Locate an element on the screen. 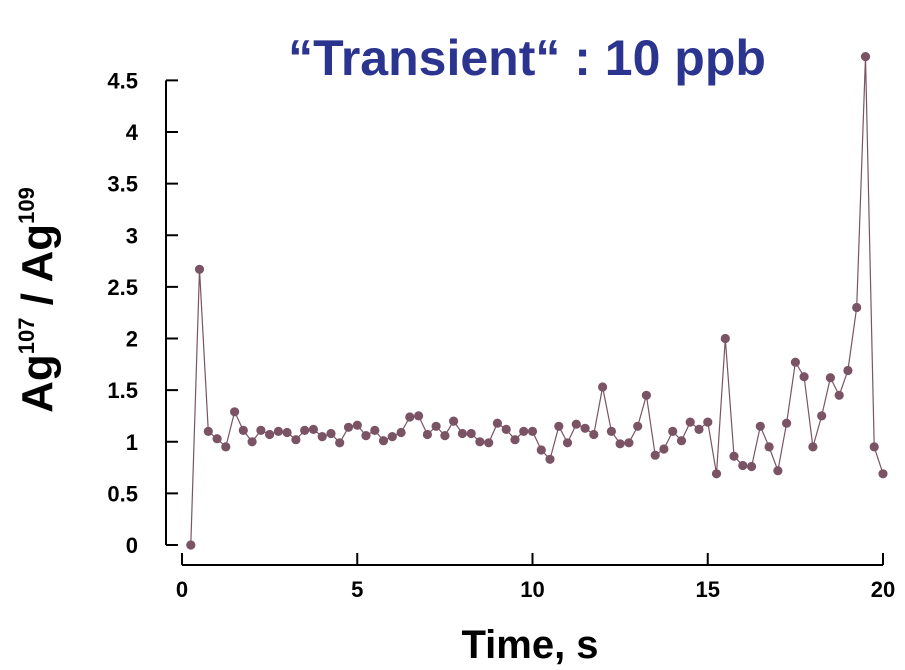  x-axis: 0 5 10 15 20 is located at coordinates (535, 577).